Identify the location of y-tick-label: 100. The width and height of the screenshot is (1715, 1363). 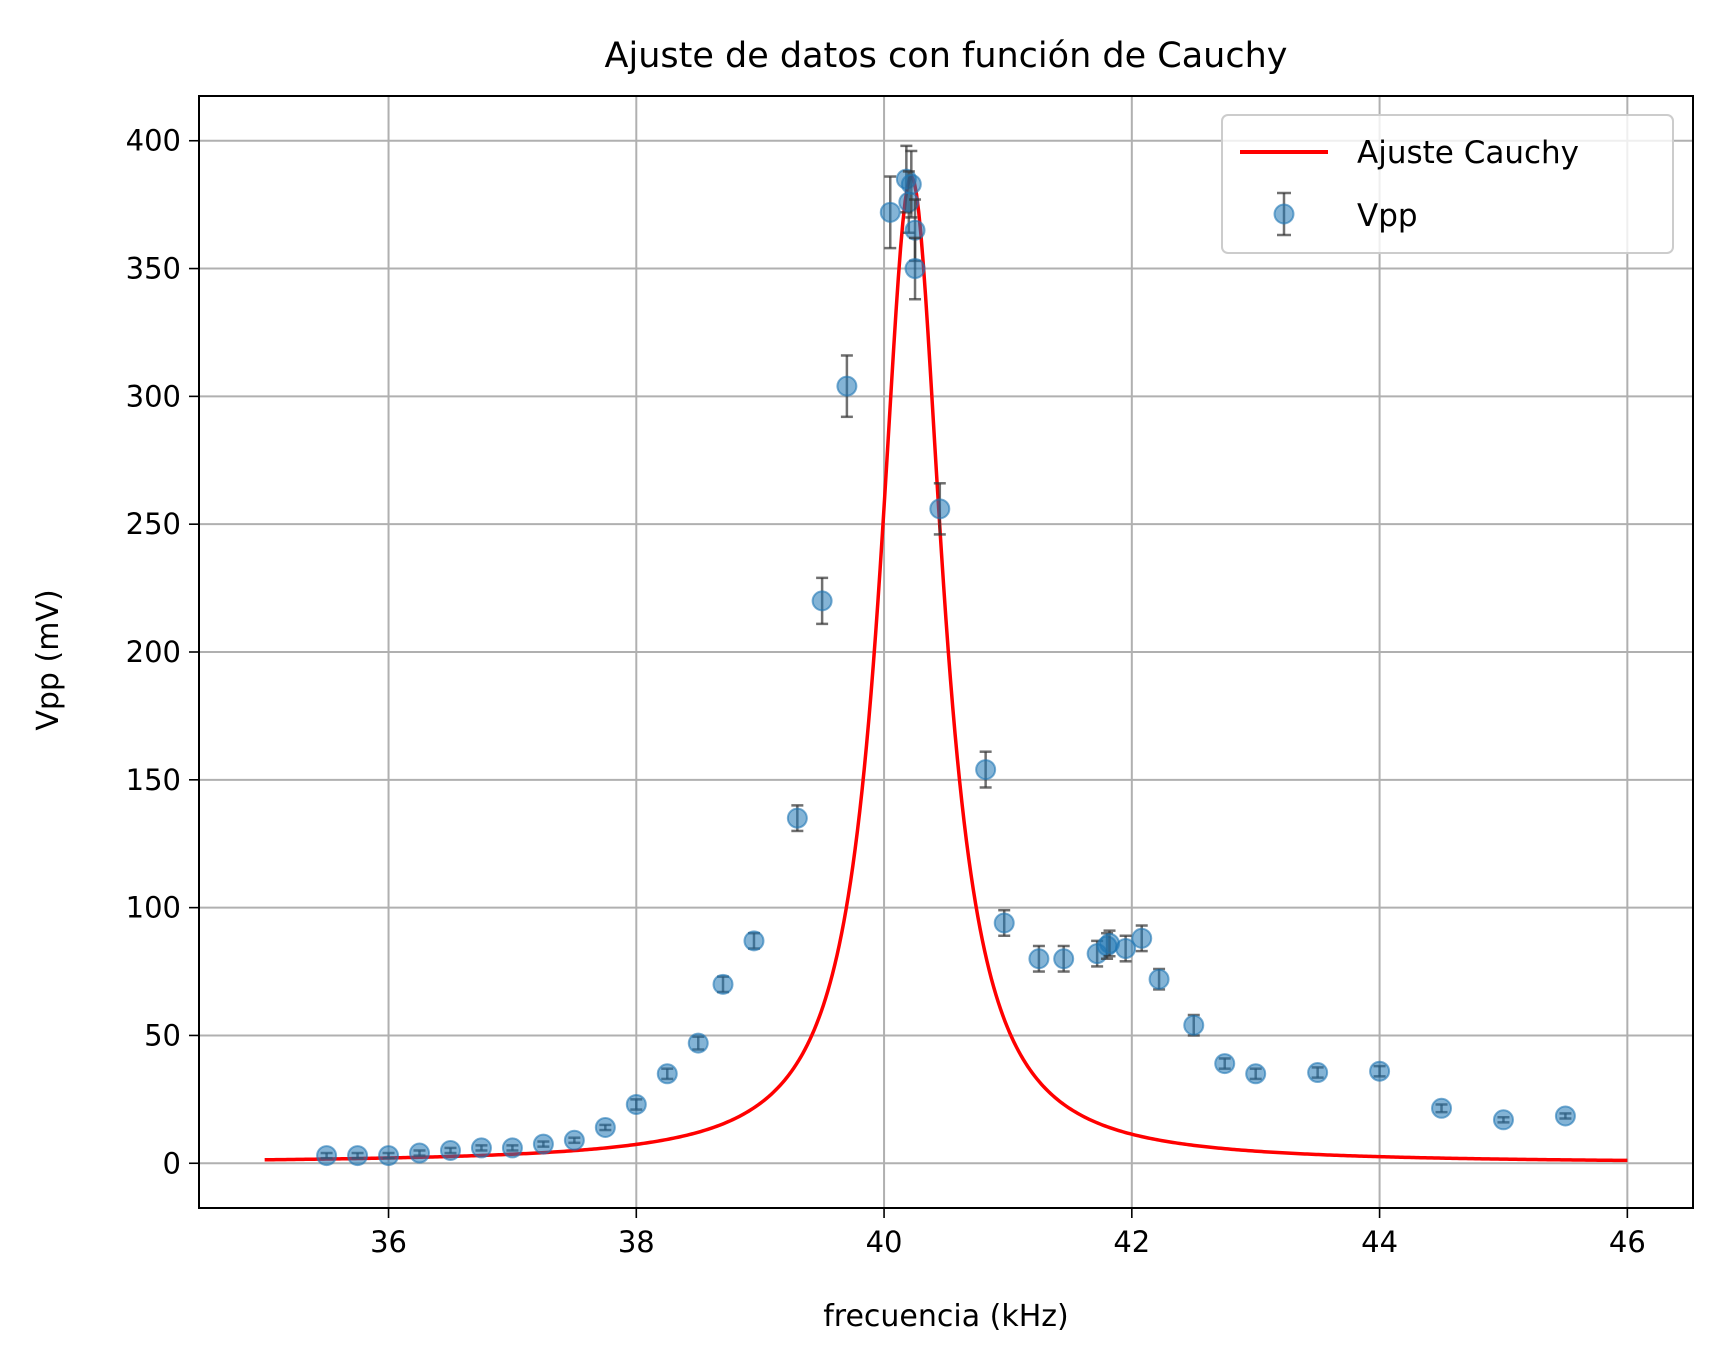
(153, 908).